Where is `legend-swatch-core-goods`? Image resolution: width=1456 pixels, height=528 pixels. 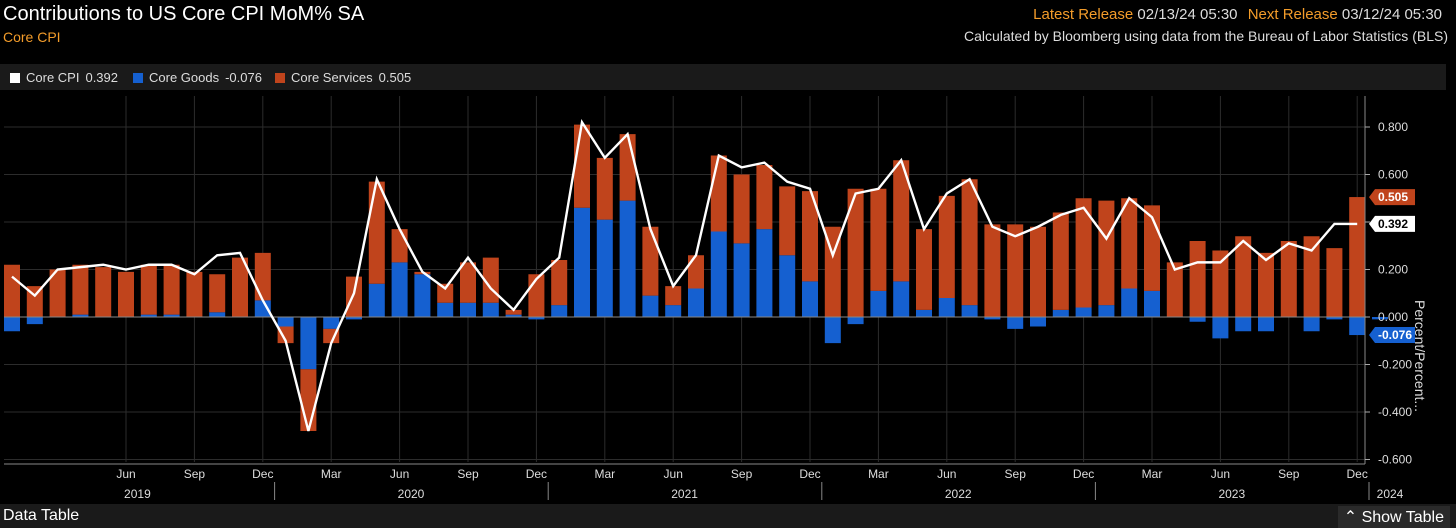
legend-swatch-core-goods is located at coordinates (138, 77).